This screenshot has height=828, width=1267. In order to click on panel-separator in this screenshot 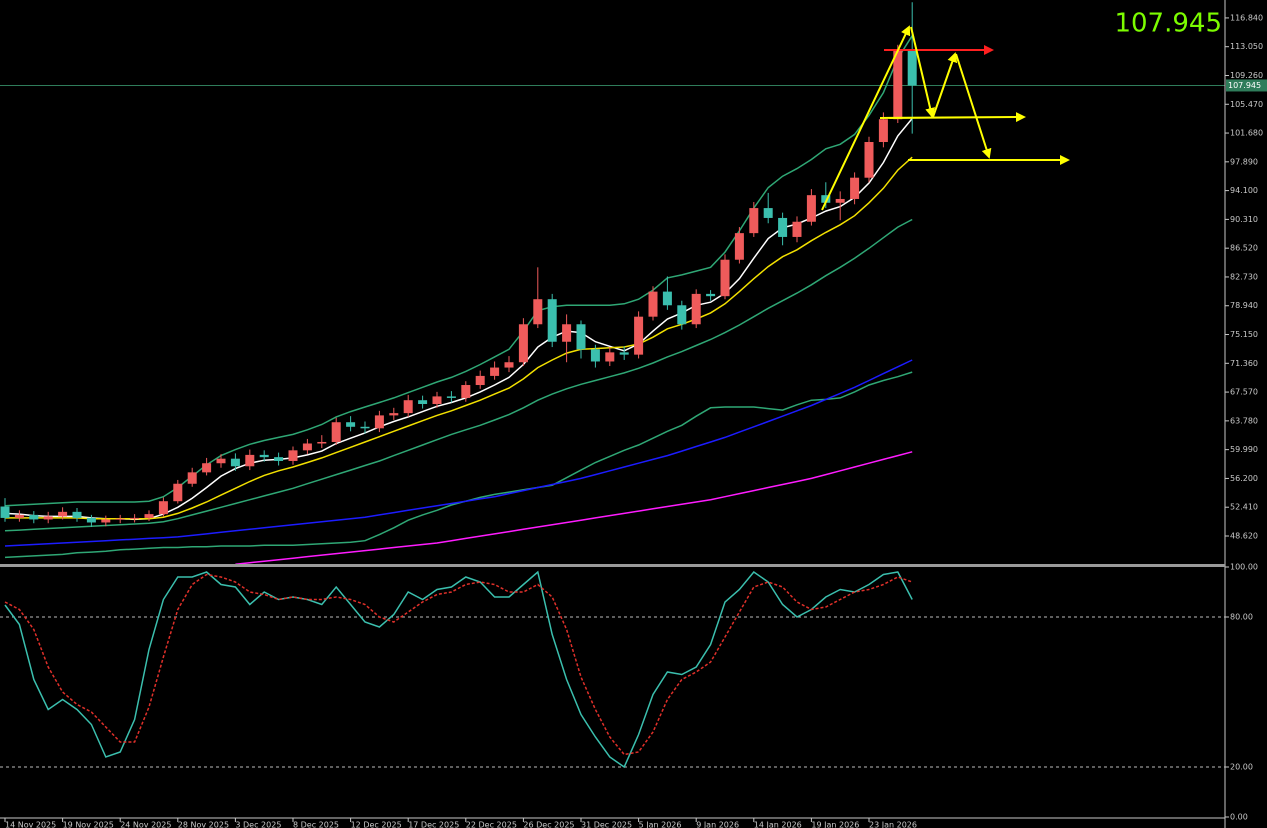, I will do `click(612, 565)`.